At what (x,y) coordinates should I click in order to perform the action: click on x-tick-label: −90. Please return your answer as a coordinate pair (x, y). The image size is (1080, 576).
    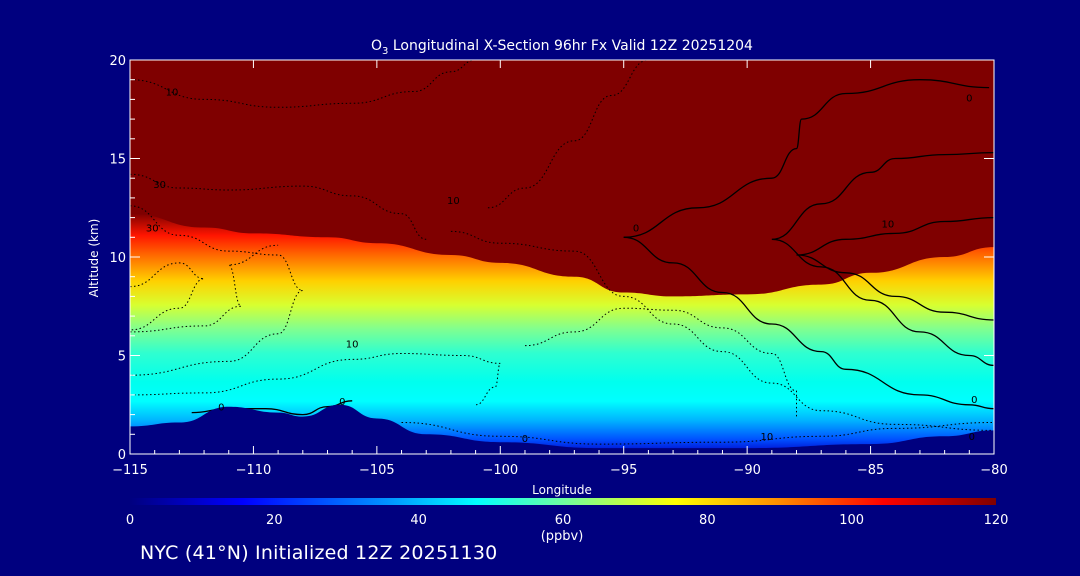
    Looking at the image, I should click on (746, 470).